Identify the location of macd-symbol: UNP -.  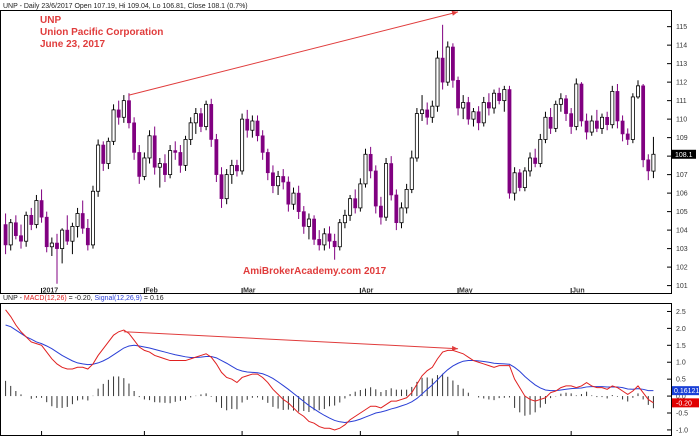
(13, 298).